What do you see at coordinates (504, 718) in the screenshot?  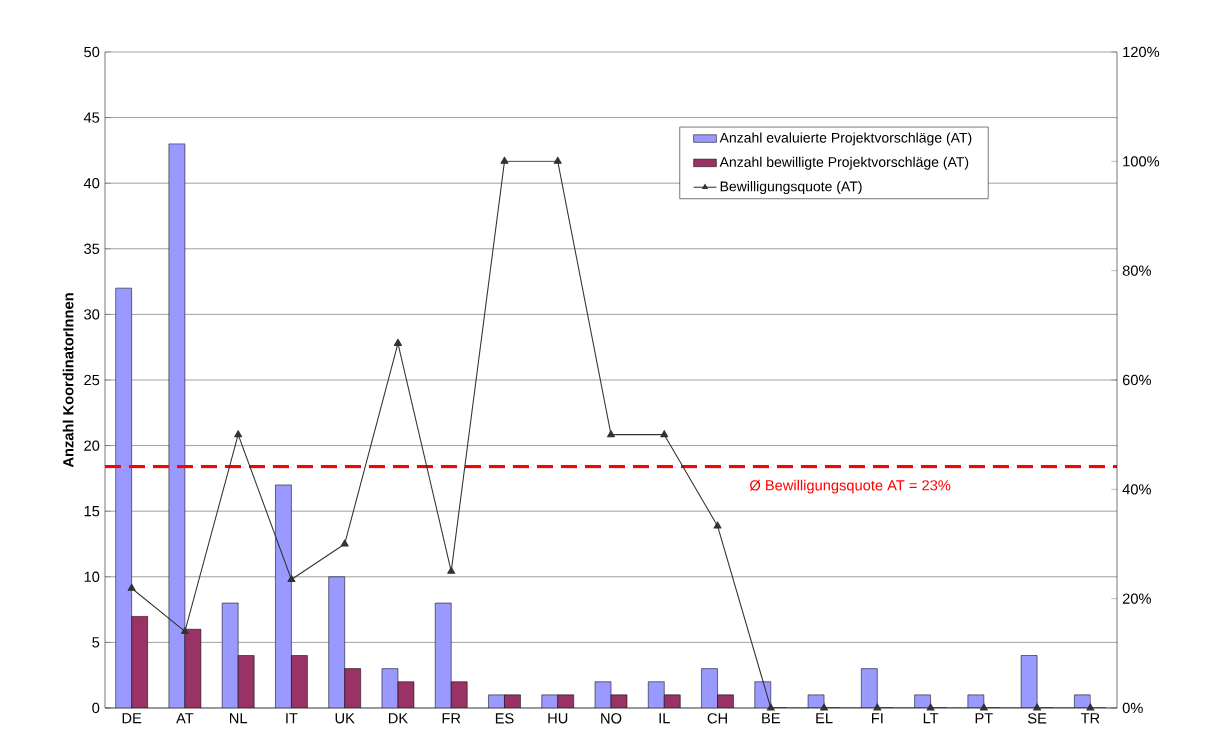 I see `x-tick-label: ES` at bounding box center [504, 718].